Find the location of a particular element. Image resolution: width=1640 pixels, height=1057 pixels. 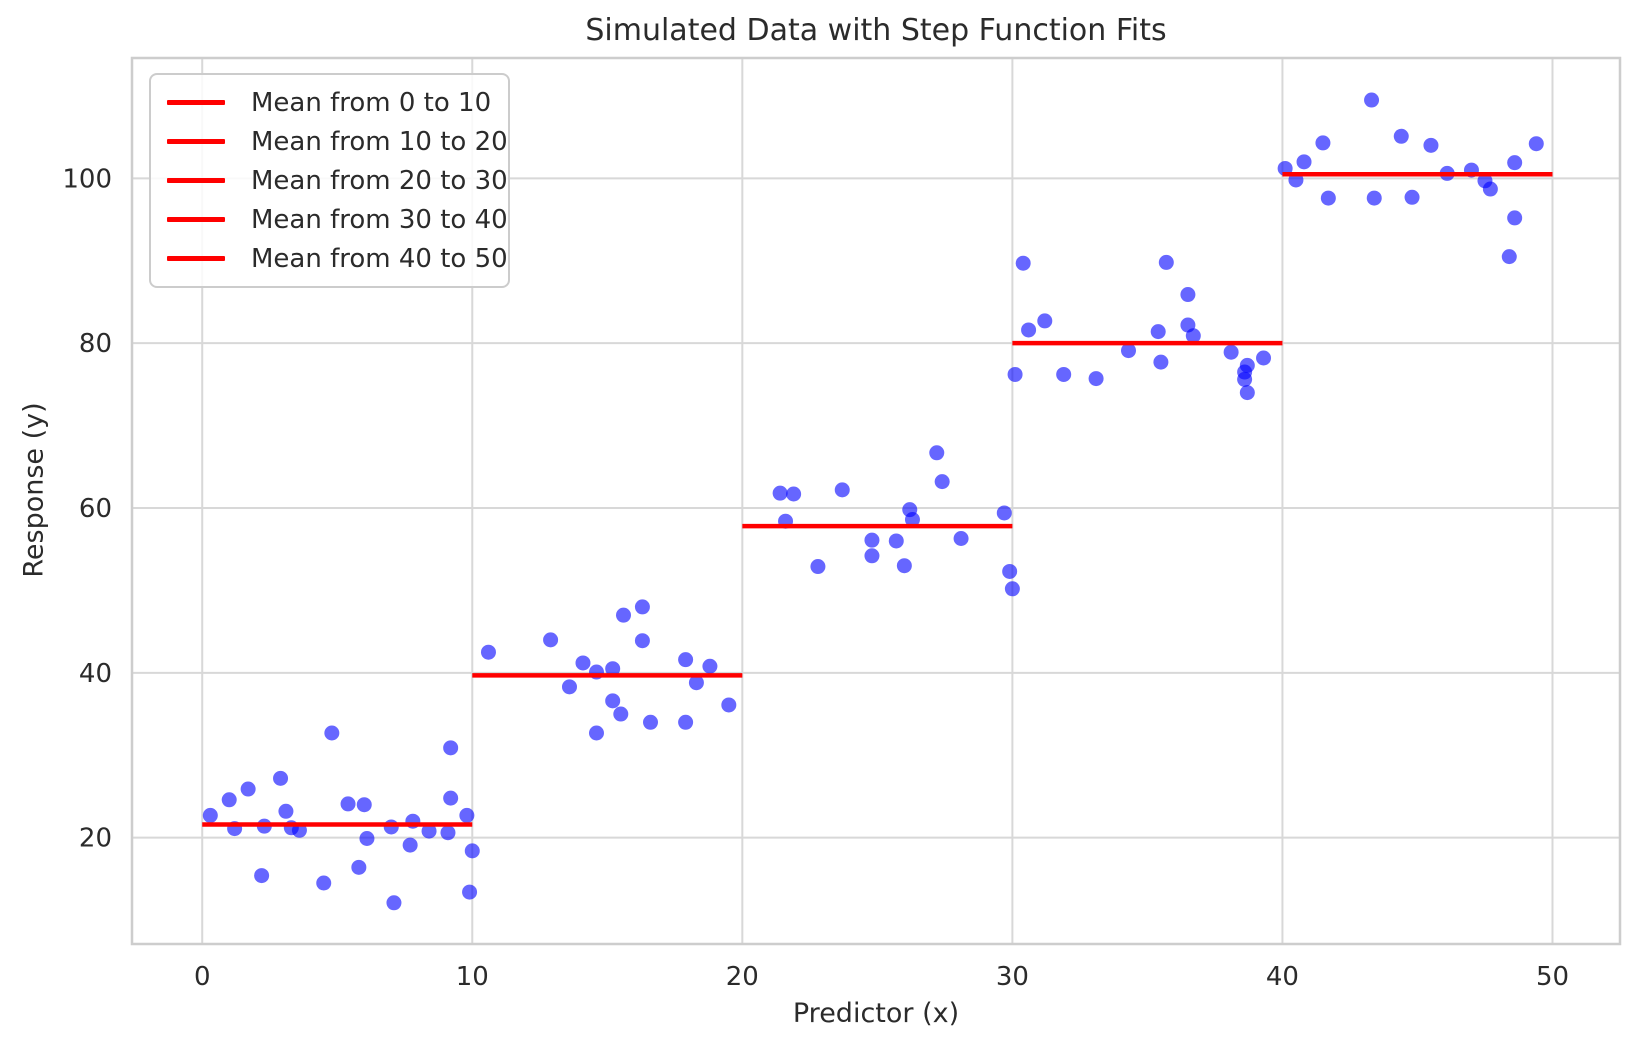

y-tick-label: 80 is located at coordinates (95, 344).